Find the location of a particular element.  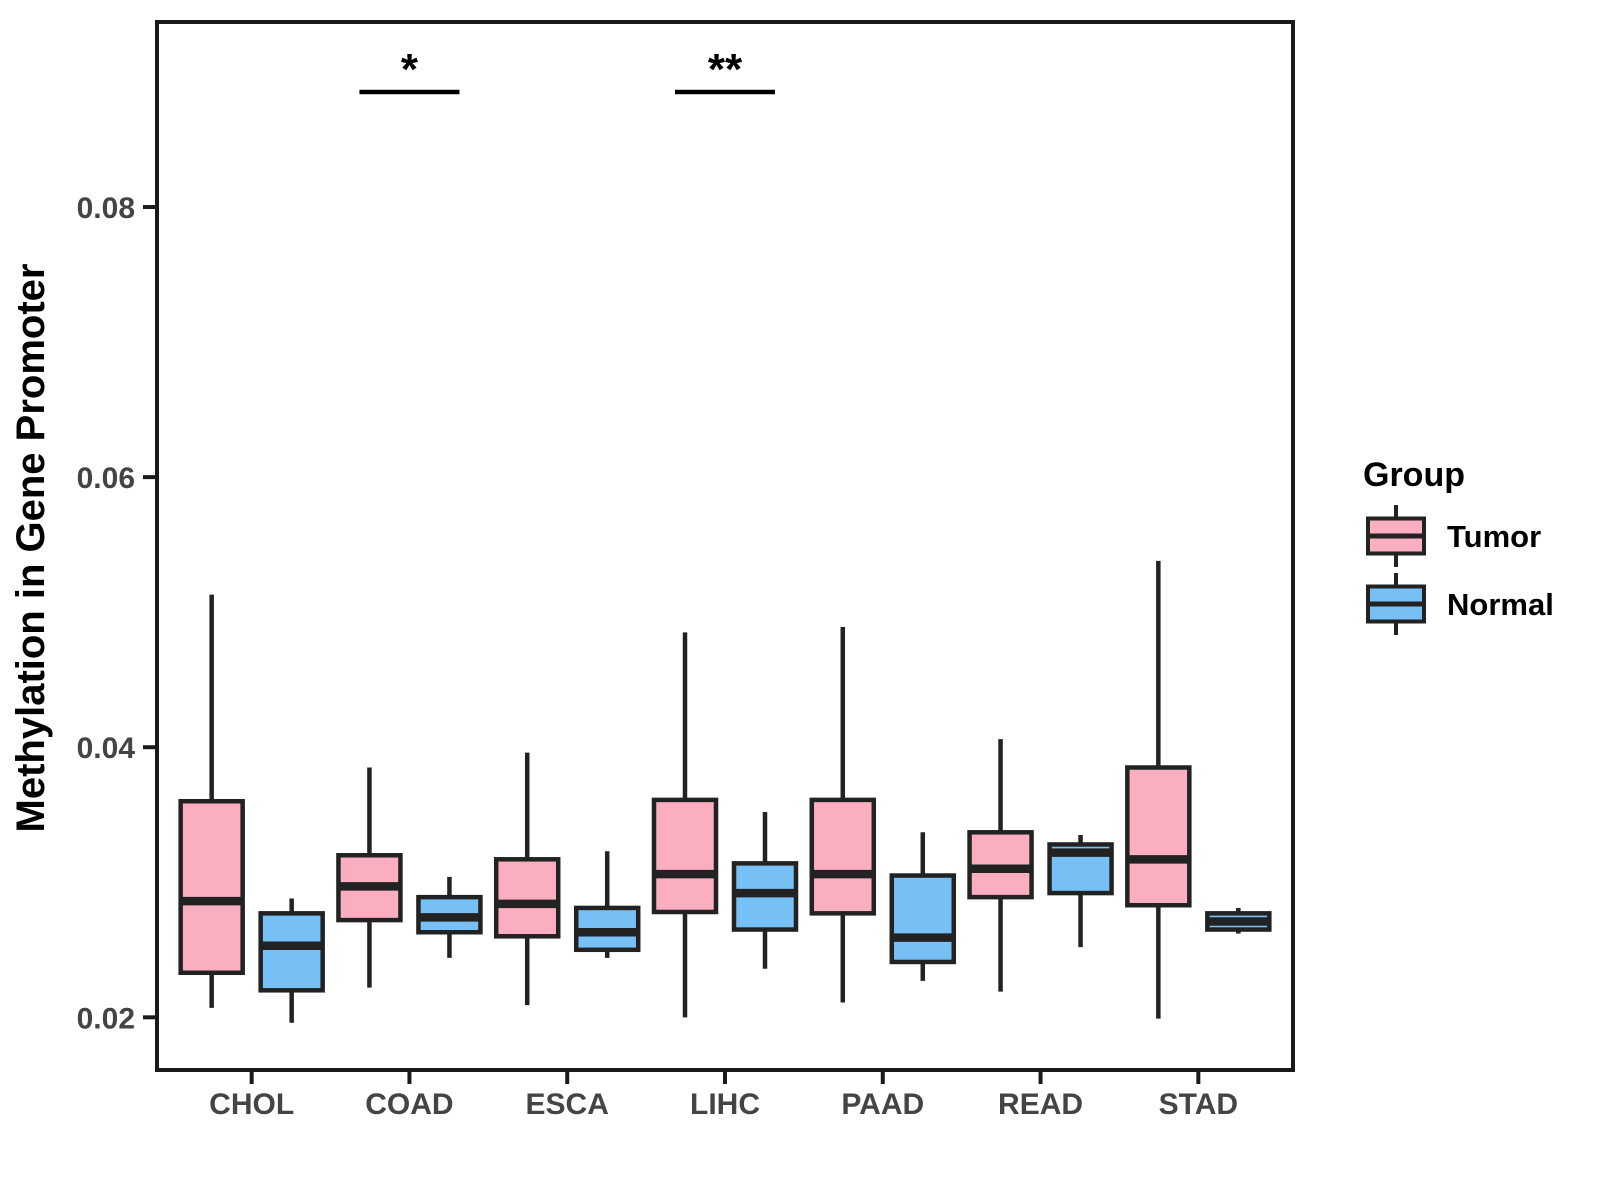

y-axis-tick-label: 0.04 is located at coordinates (106, 748).